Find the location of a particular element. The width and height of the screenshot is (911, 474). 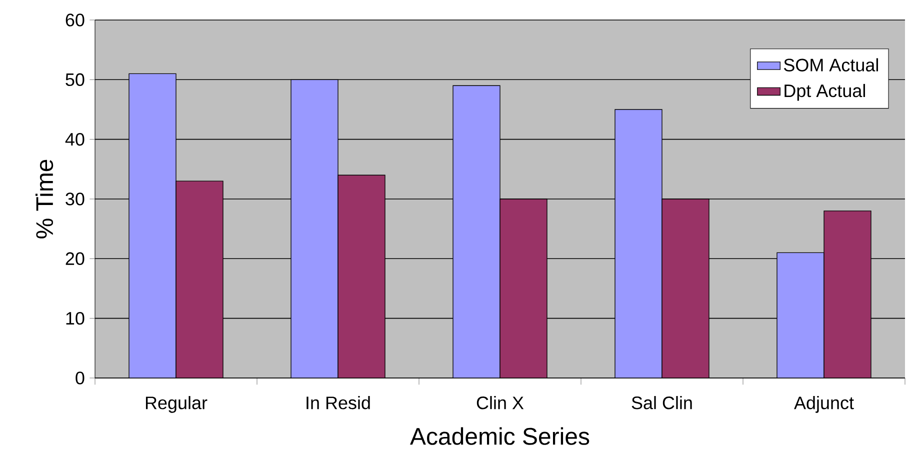

y-axis-title: % Time is located at coordinates (44, 199).